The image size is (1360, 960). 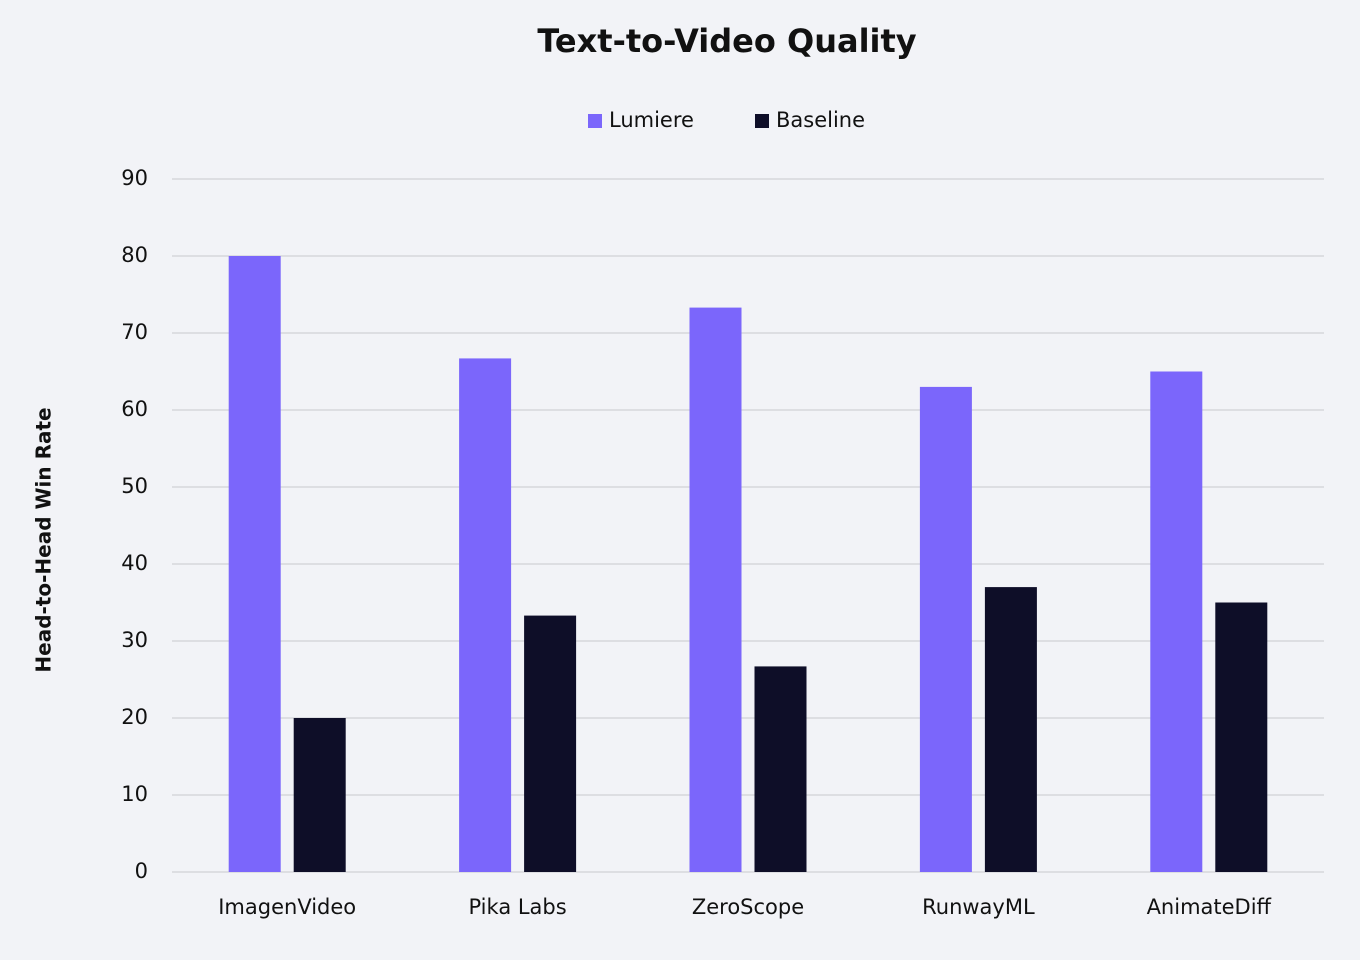 What do you see at coordinates (134, 409) in the screenshot?
I see `y-tick-label: 60` at bounding box center [134, 409].